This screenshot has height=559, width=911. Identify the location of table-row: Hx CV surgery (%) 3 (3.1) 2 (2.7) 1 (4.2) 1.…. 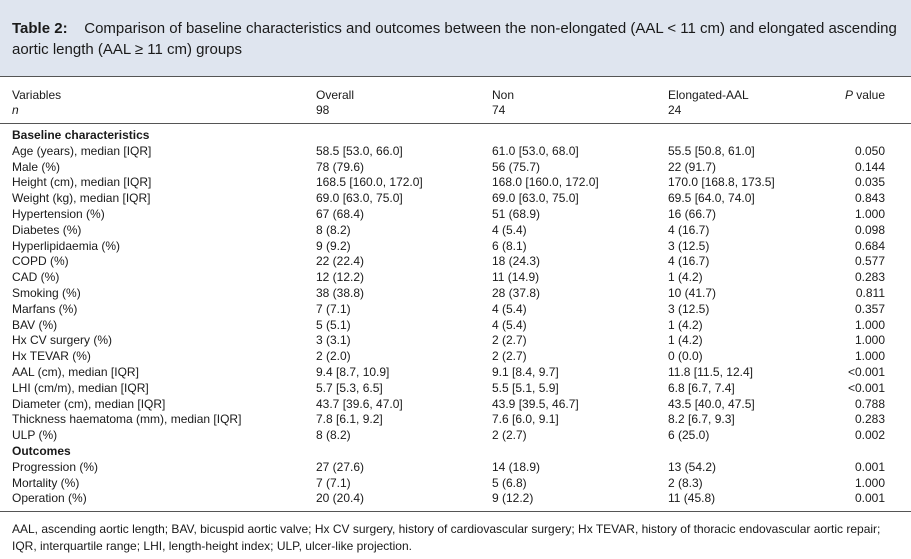
(455, 341).